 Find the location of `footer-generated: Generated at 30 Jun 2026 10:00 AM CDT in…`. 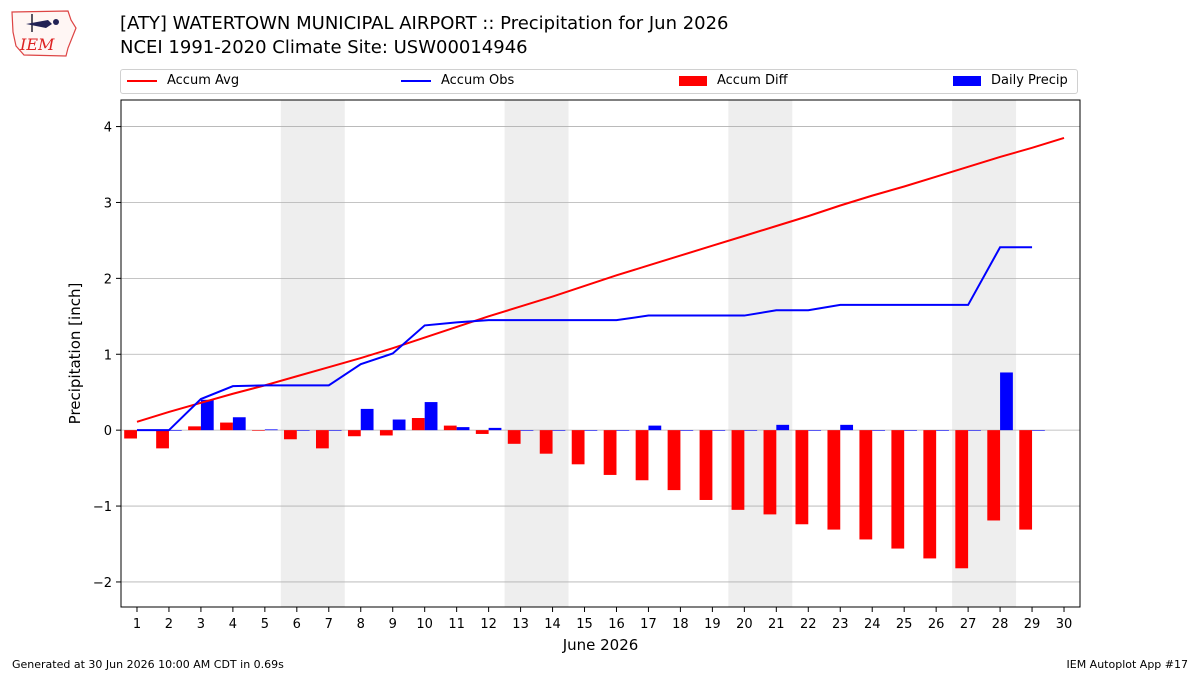

footer-generated: Generated at 30 Jun 2026 10:00 AM CDT in… is located at coordinates (148, 664).